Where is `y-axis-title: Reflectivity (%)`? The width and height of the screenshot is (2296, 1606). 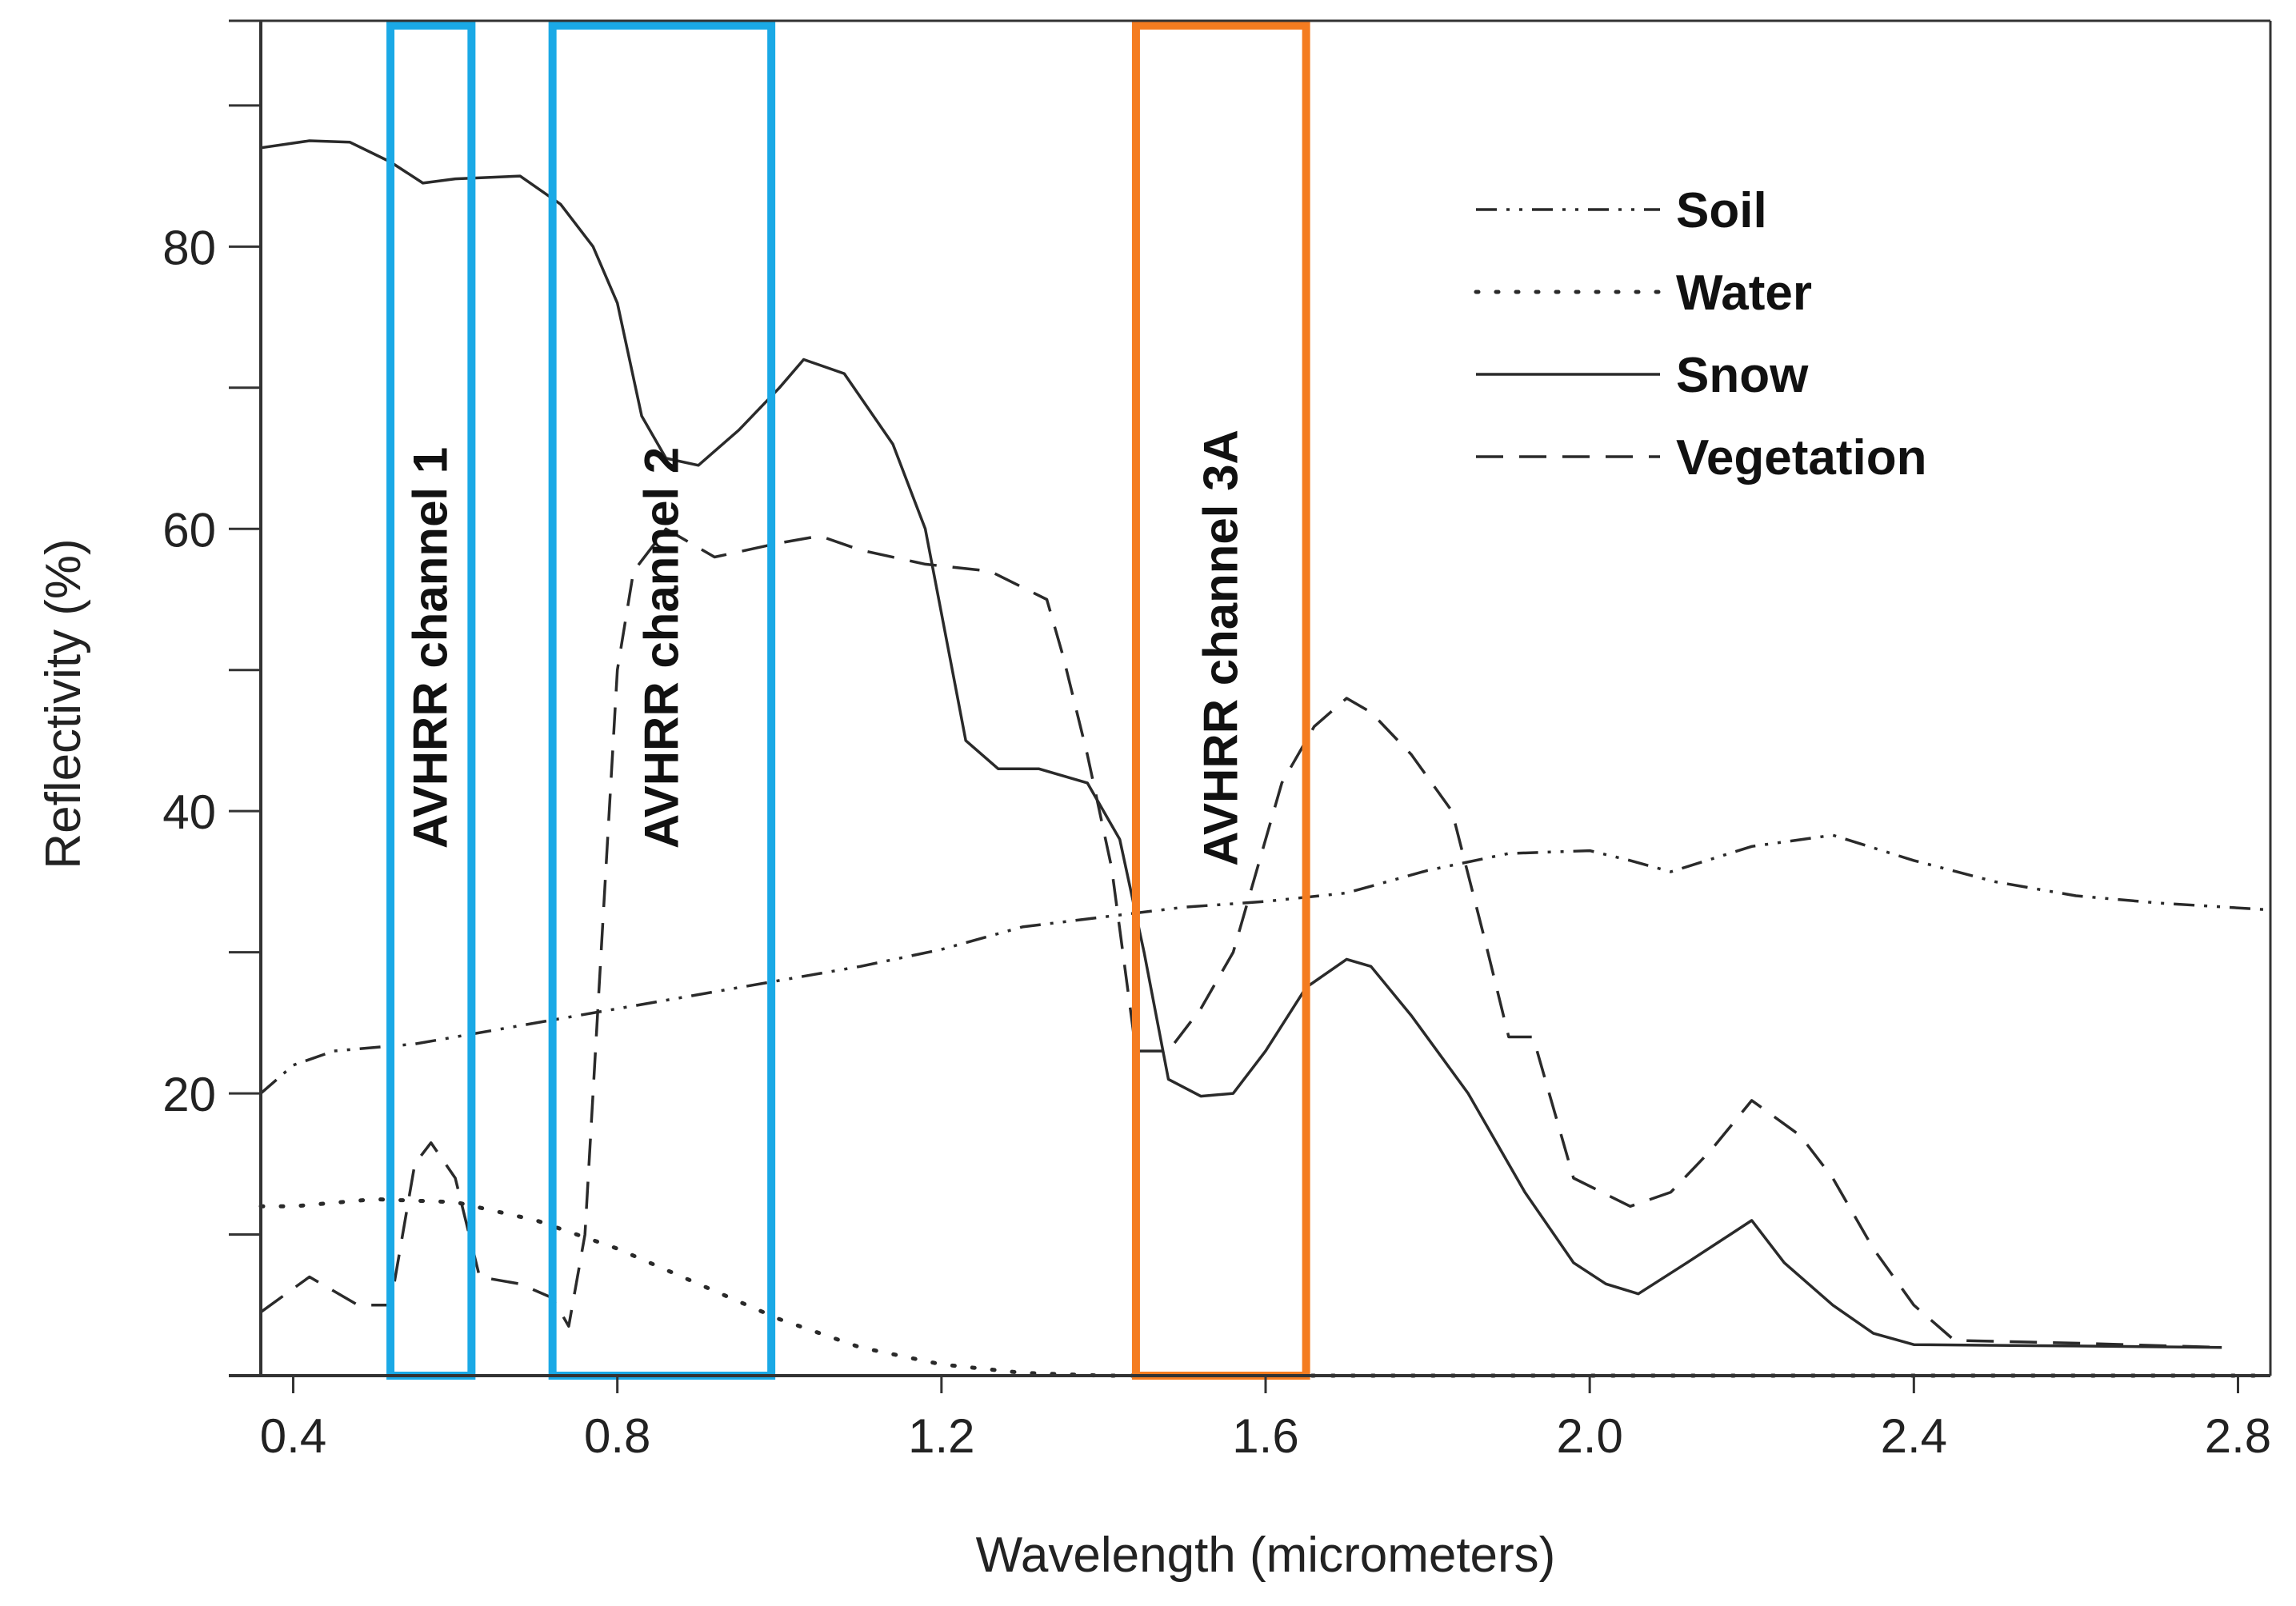
y-axis-title: Reflectivity (%) is located at coordinates (63, 703).